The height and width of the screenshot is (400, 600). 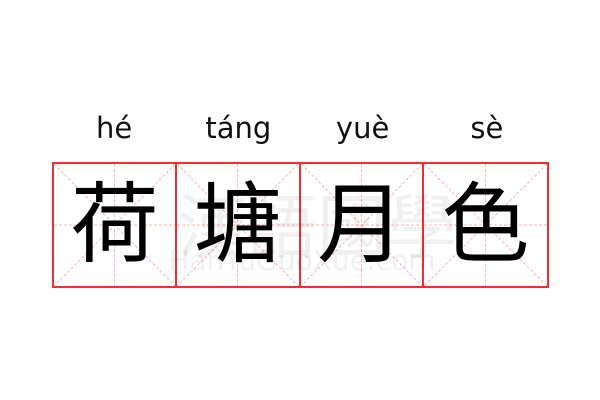 I want to click on character-4: 色, so click(x=485, y=224).